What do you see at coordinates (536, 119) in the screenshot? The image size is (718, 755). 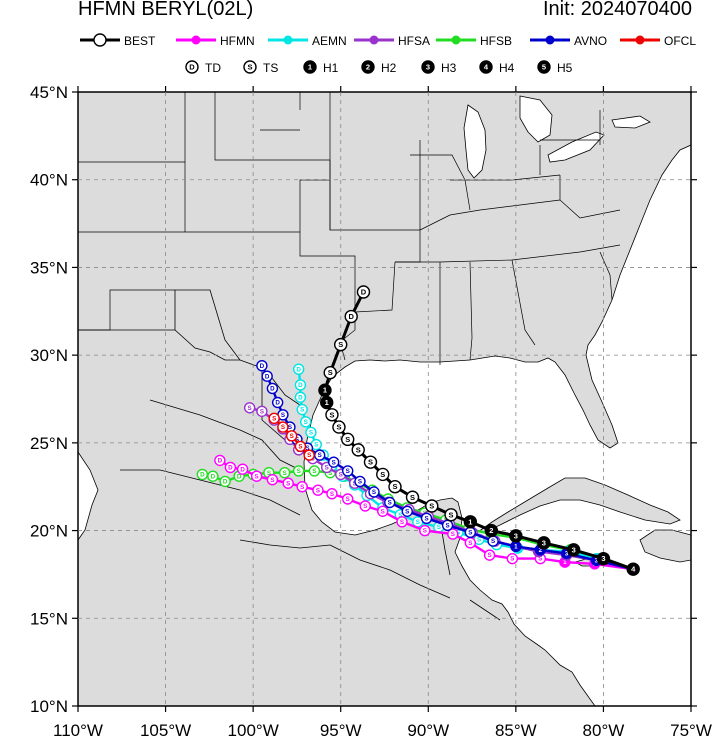 I see `lake-huron` at bounding box center [536, 119].